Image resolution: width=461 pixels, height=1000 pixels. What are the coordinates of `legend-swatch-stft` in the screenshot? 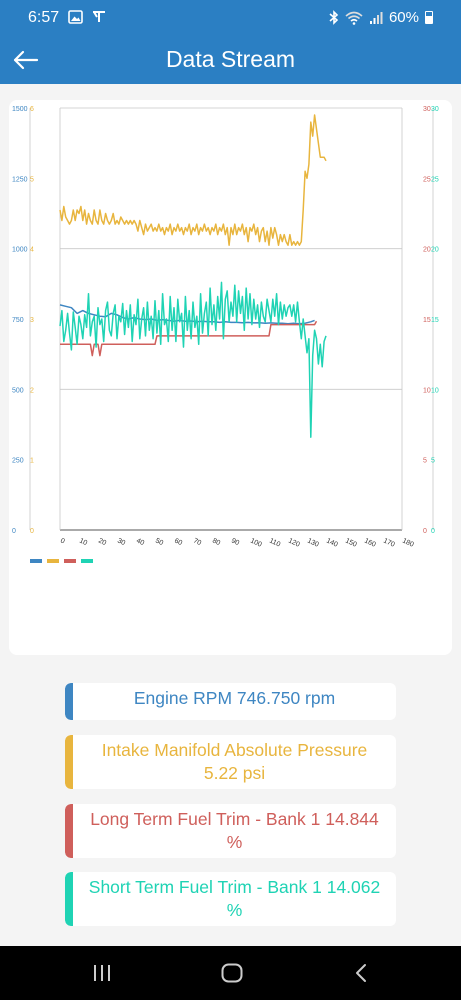 It's located at (87, 561).